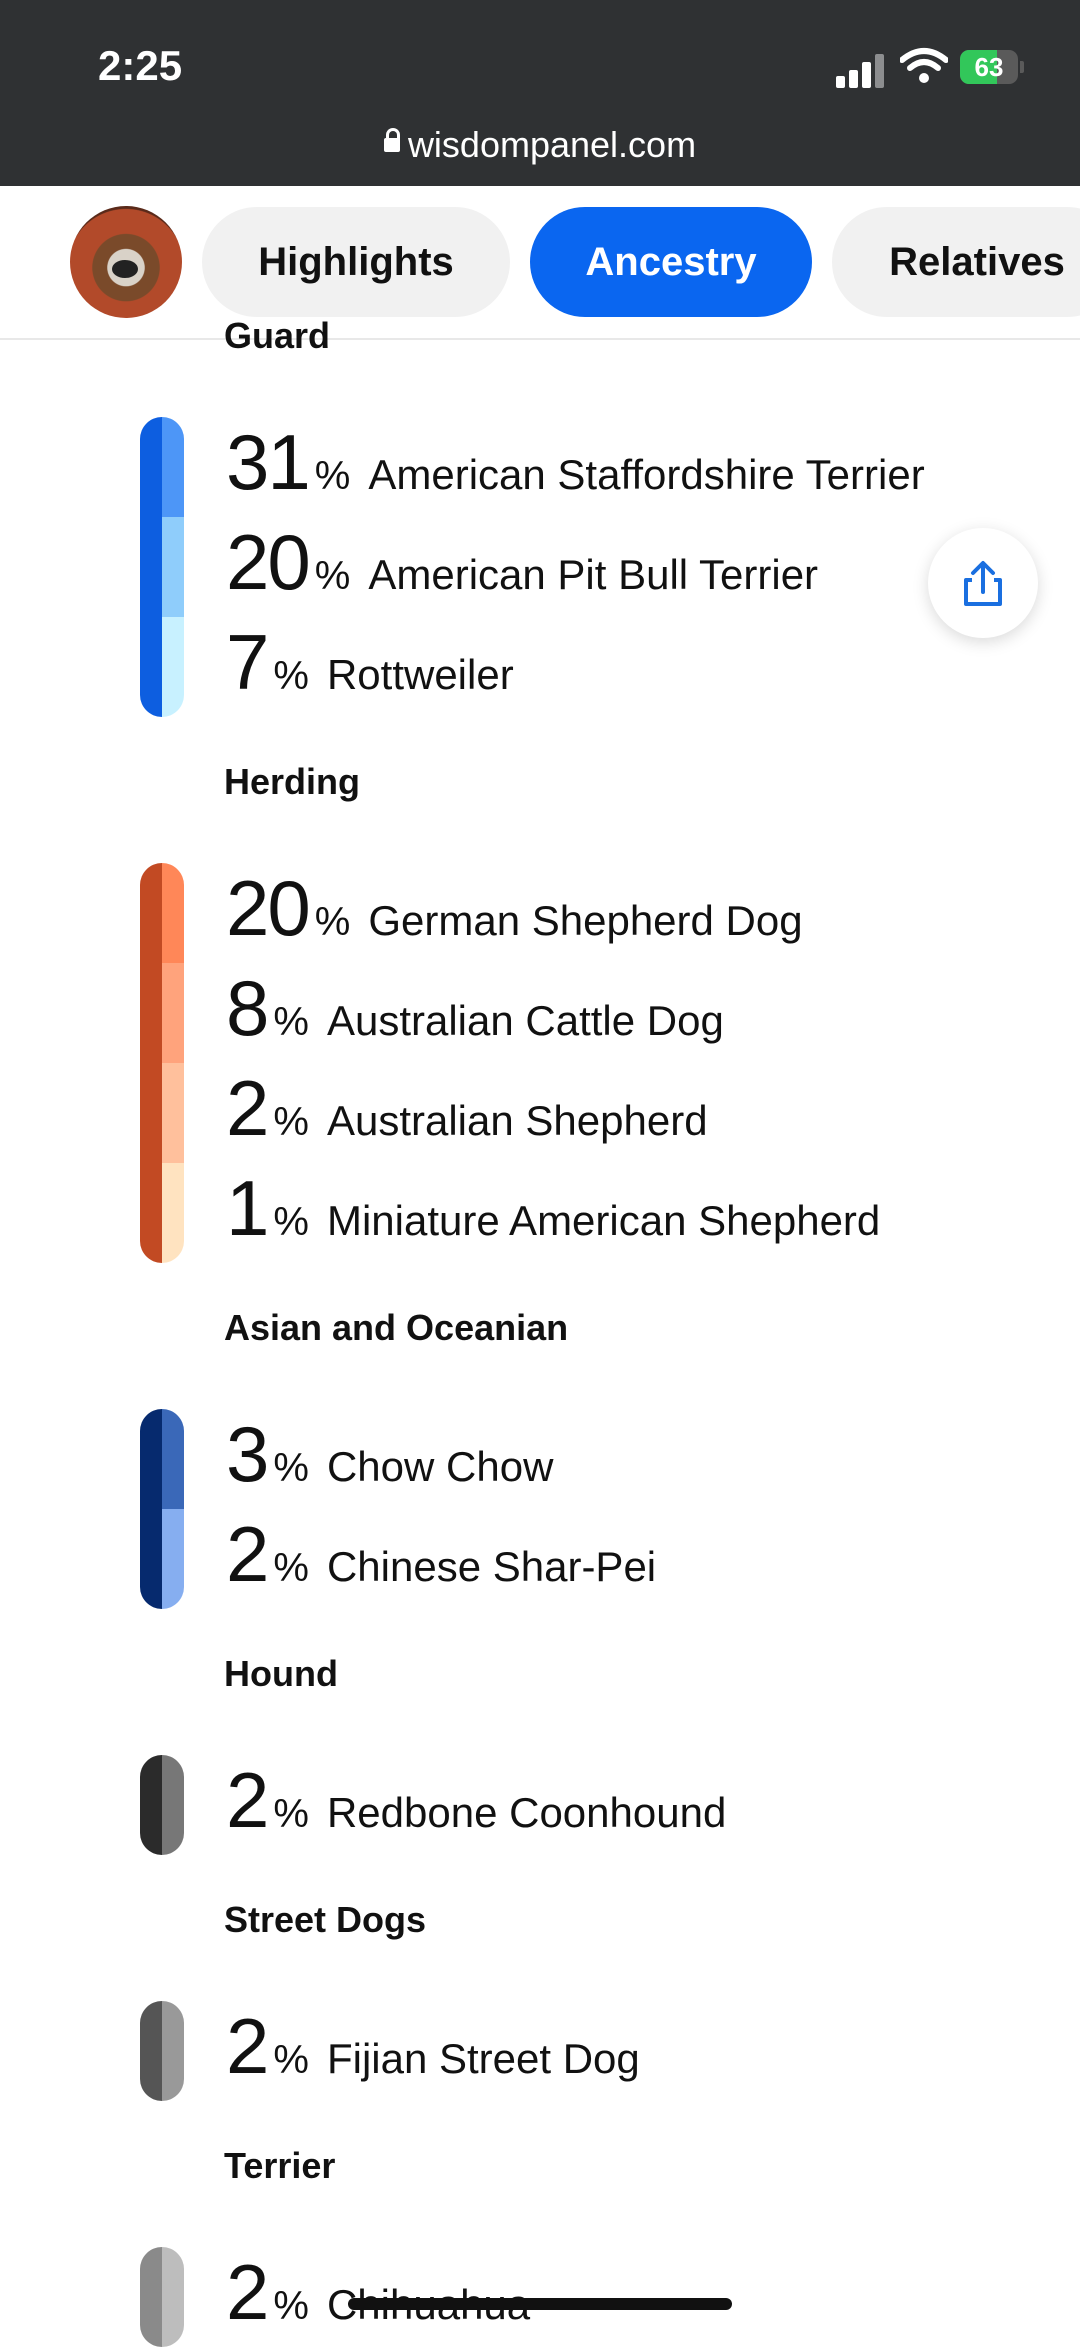 Image resolution: width=1080 pixels, height=2347 pixels. I want to click on breed-name: Chinese Shar-Pei, so click(491, 1566).